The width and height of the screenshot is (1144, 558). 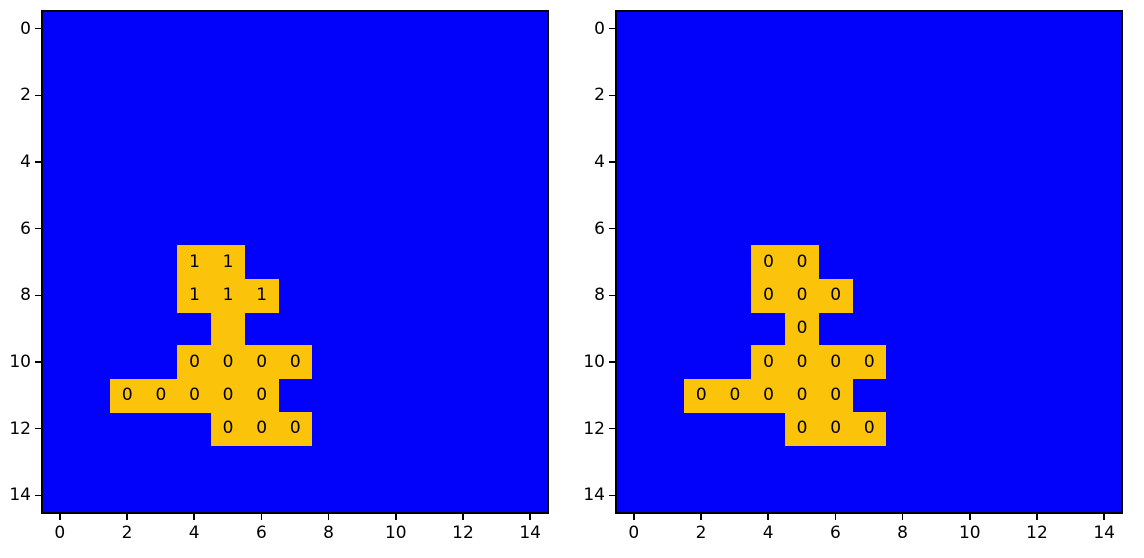 What do you see at coordinates (768, 262) in the screenshot?
I see `heatmap-cell-r7-c4: 0` at bounding box center [768, 262].